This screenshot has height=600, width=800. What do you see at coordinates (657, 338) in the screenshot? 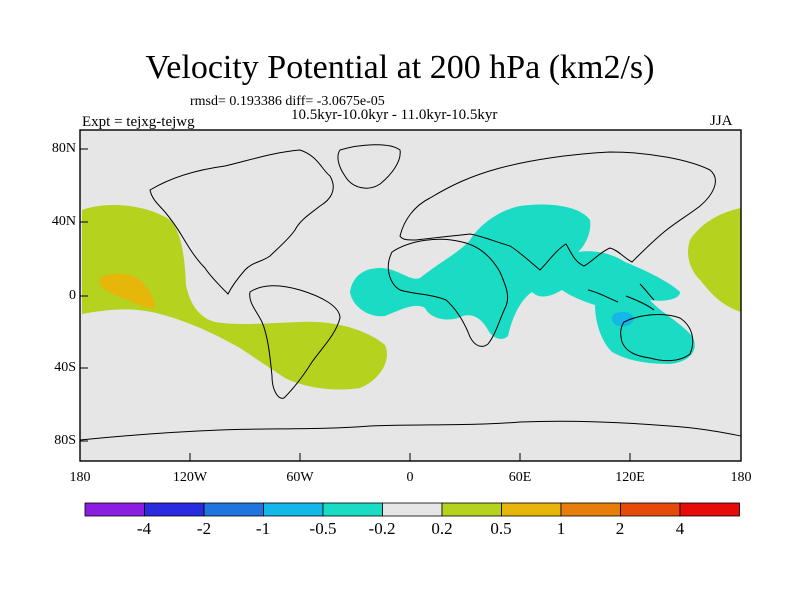
I see `coast-australia` at bounding box center [657, 338].